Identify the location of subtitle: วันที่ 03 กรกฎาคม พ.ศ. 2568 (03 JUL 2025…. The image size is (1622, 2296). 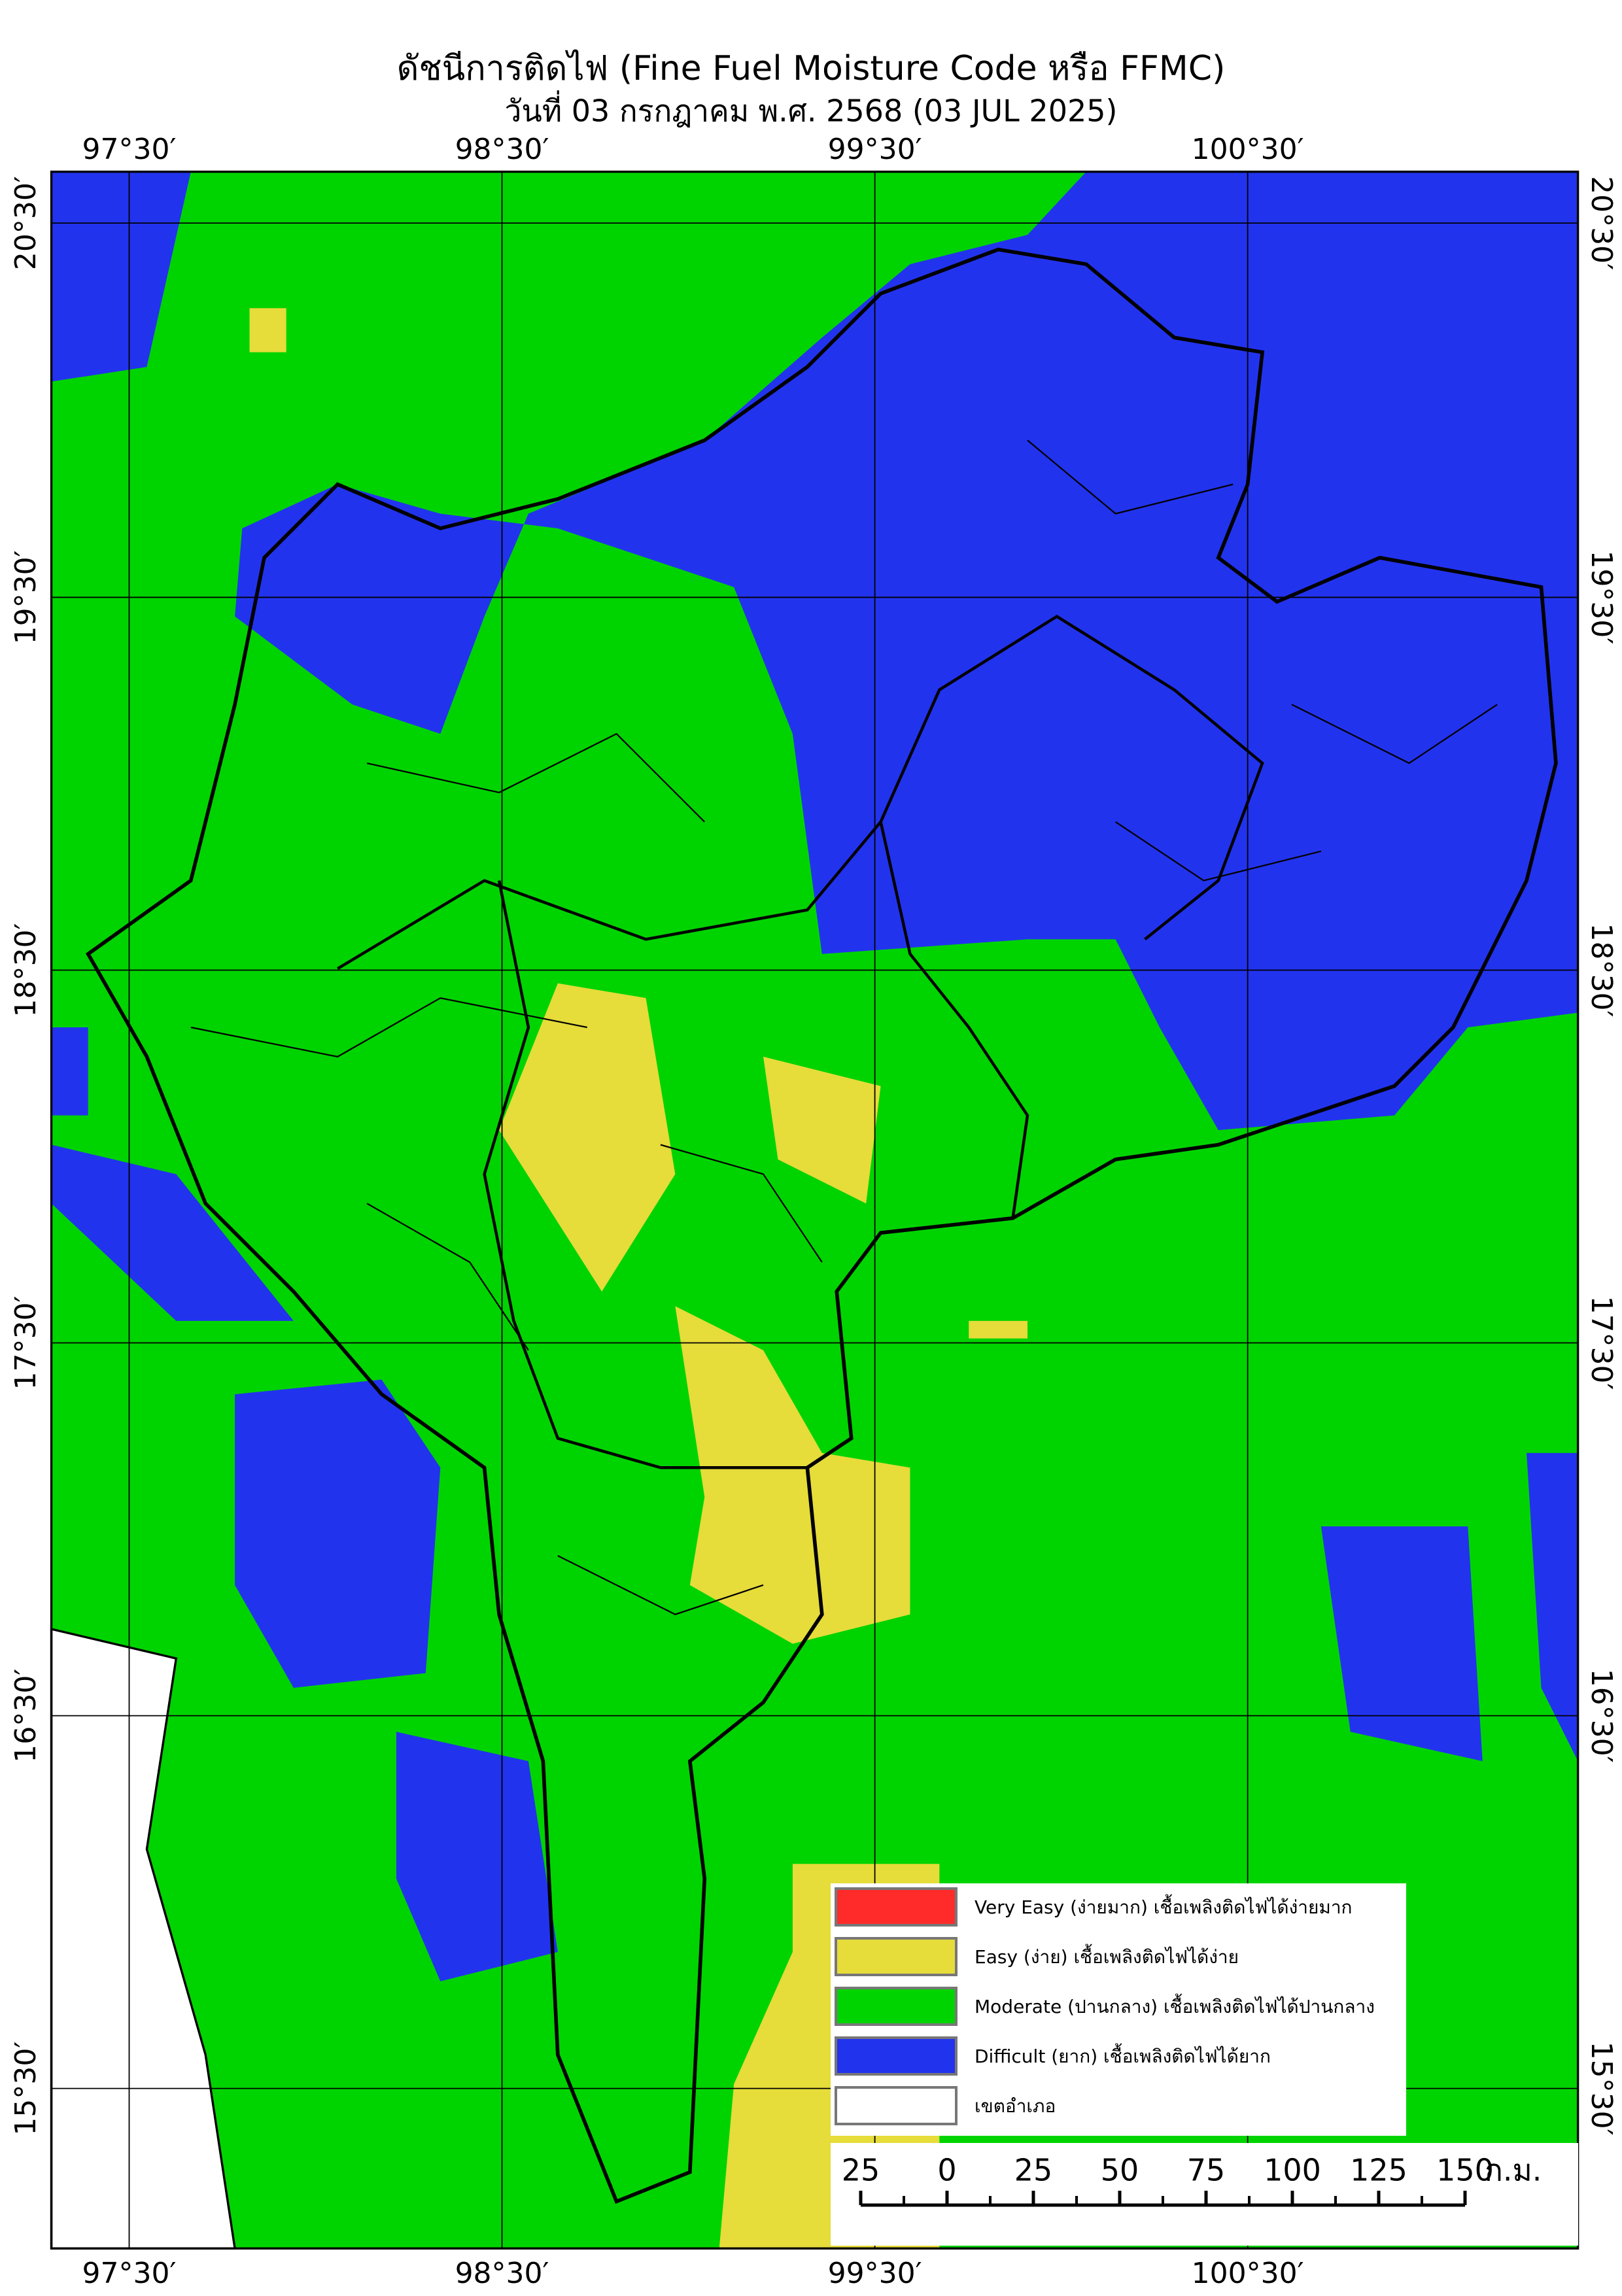
(811, 109).